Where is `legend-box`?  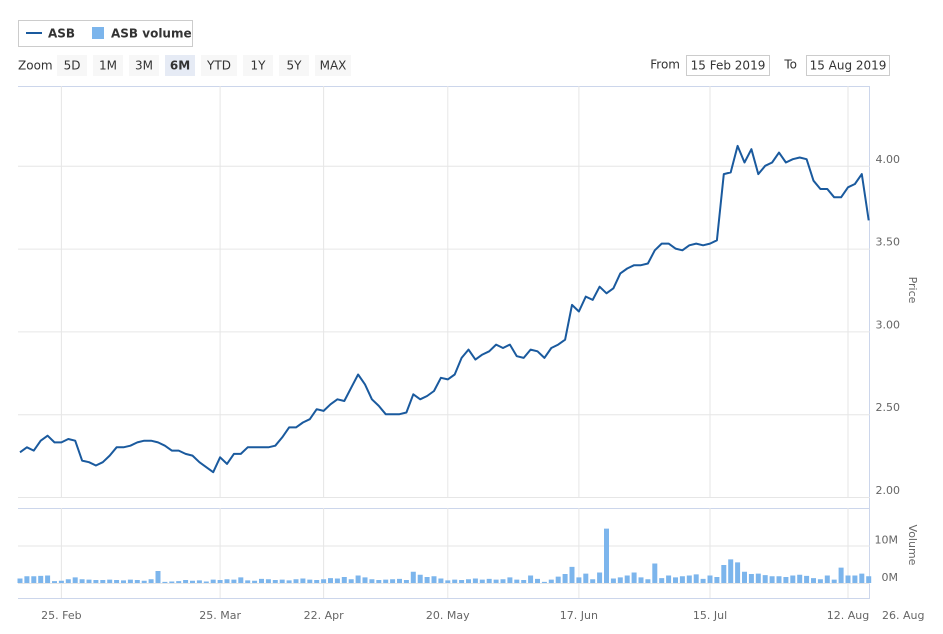 legend-box is located at coordinates (105, 33).